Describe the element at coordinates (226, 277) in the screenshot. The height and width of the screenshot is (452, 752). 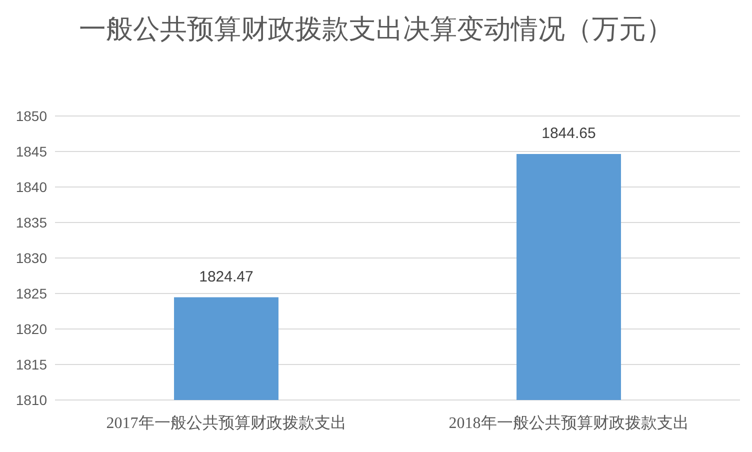
I see `data-label: 1824.47` at that location.